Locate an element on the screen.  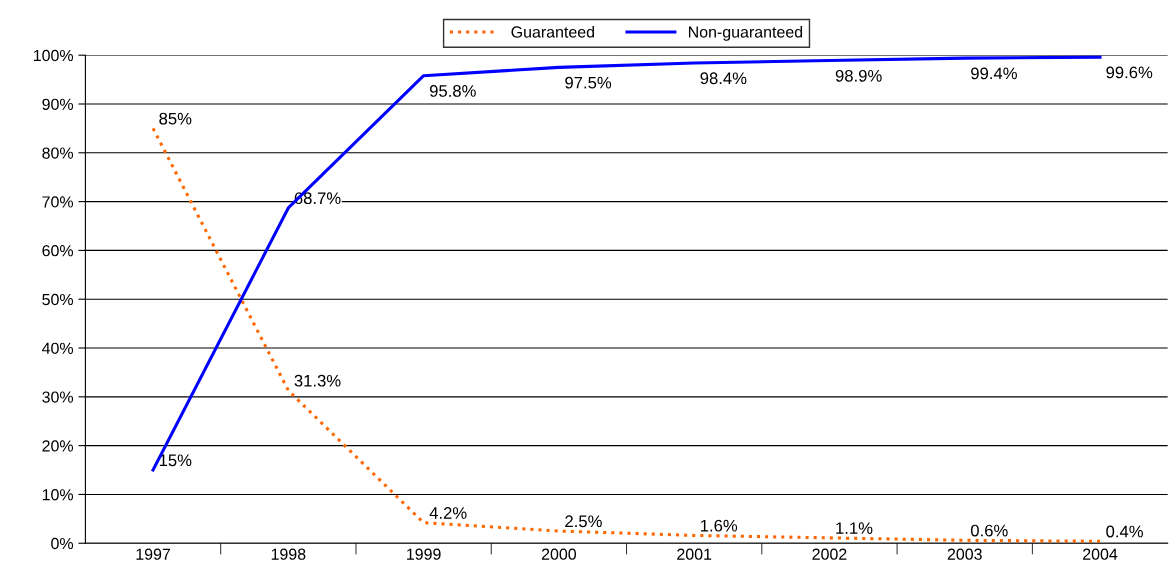
data-label: 97.5% is located at coordinates (588, 82).